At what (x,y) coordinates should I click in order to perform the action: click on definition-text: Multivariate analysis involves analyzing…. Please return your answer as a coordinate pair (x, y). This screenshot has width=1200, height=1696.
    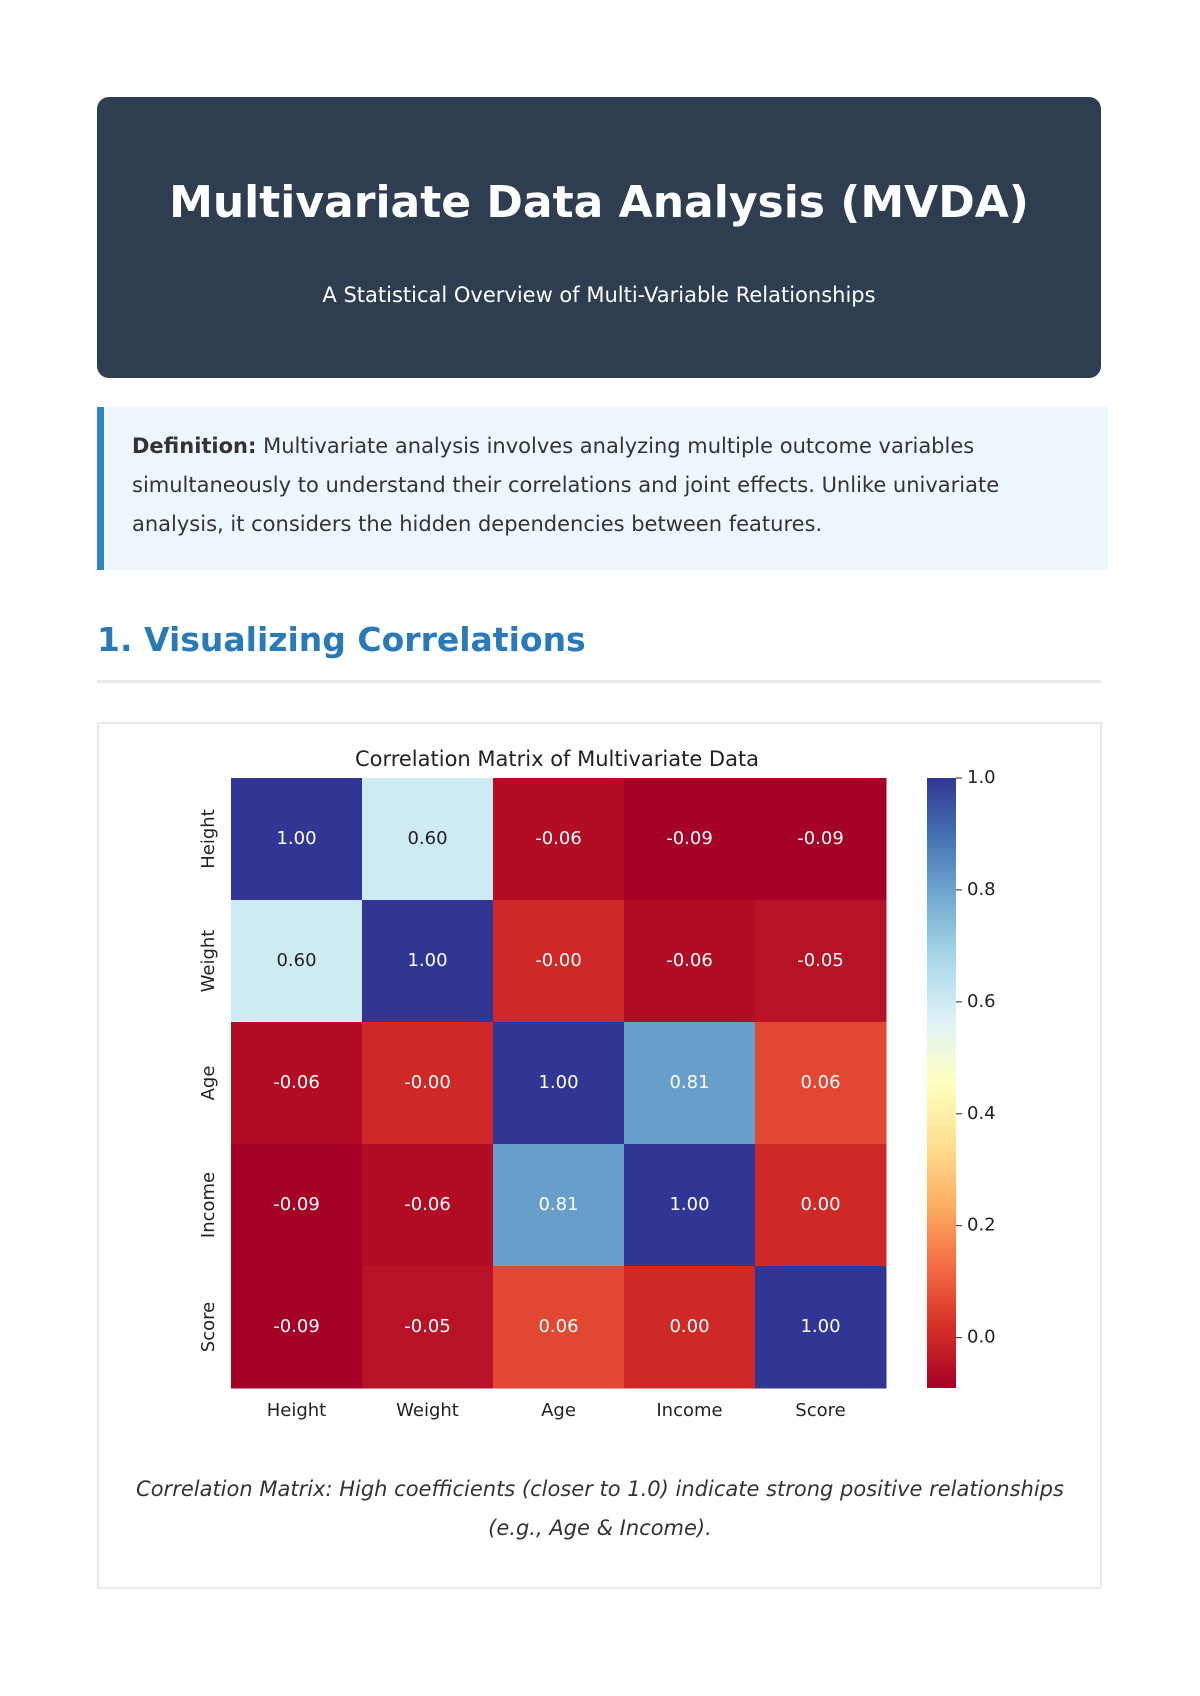
    Looking at the image, I should click on (566, 485).